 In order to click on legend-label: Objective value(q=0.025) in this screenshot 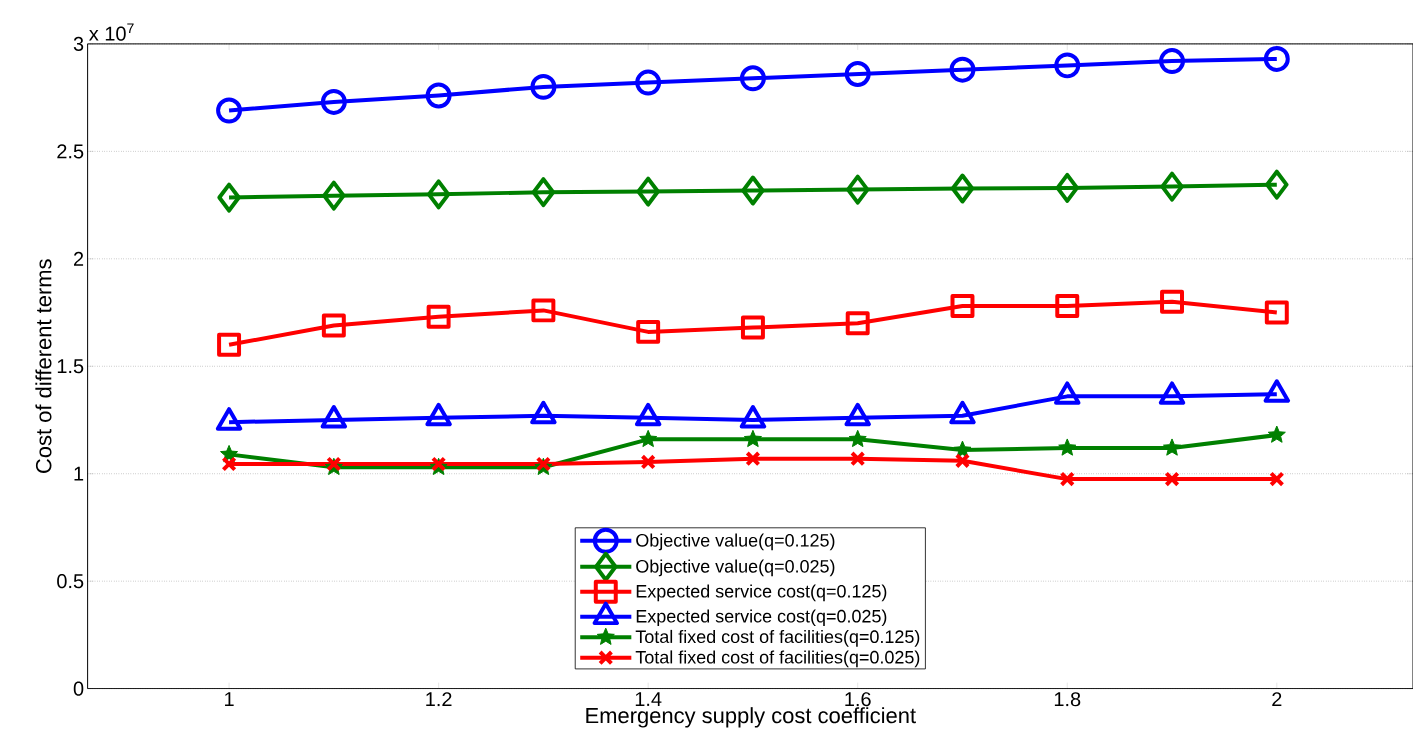, I will do `click(735, 568)`.